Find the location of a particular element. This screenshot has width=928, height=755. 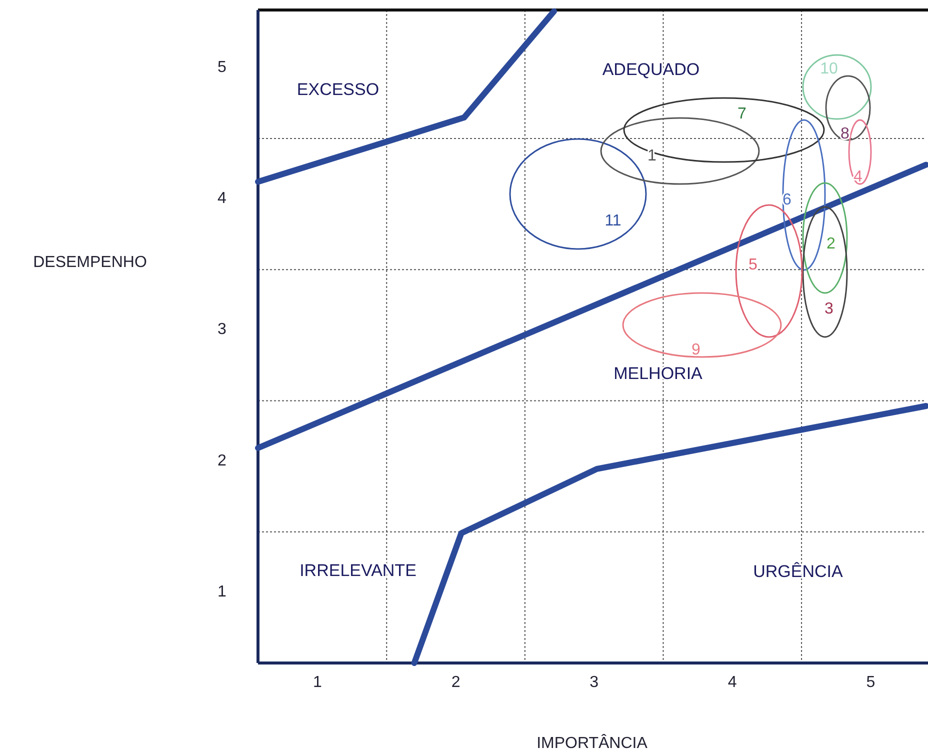

y-axis-title: DESEMPENHO is located at coordinates (90, 262).